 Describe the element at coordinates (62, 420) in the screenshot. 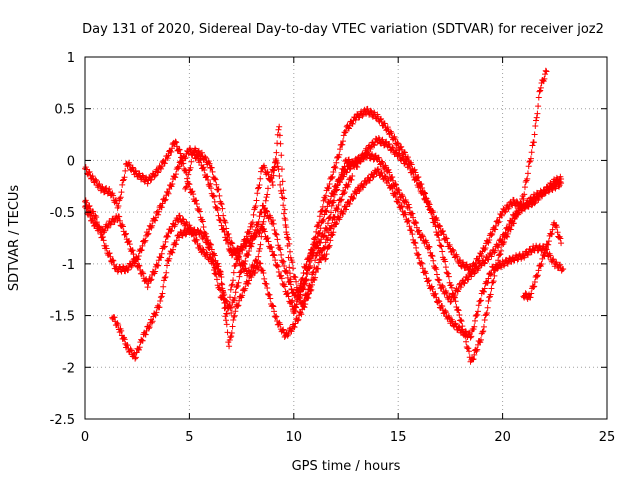

I see `y-tick-label: -2.5` at that location.